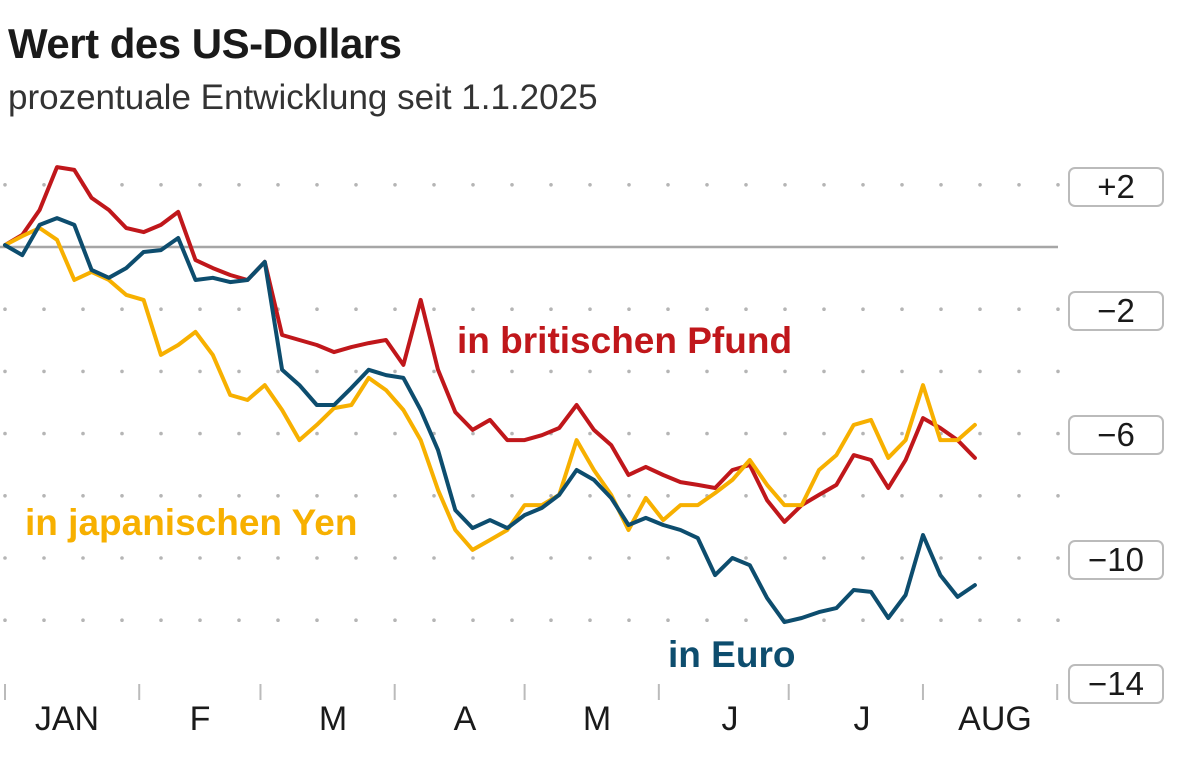 The image size is (1200, 765). Describe the element at coordinates (333, 719) in the screenshot. I see `x-tick-label: M` at that location.